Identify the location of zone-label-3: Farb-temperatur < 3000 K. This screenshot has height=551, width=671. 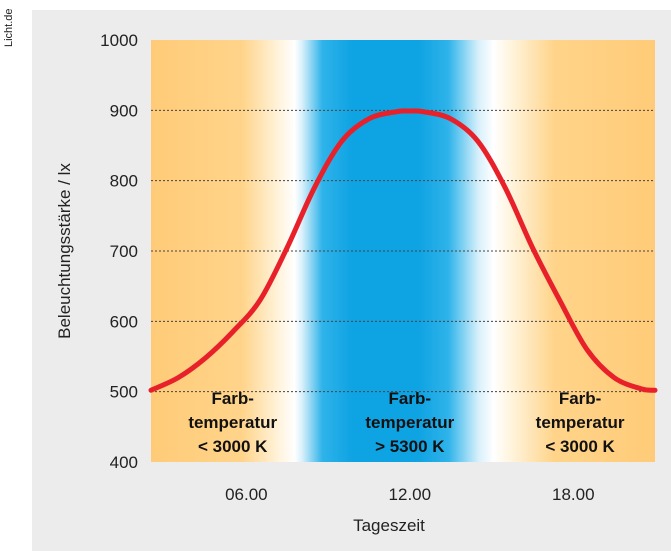
(580, 422).